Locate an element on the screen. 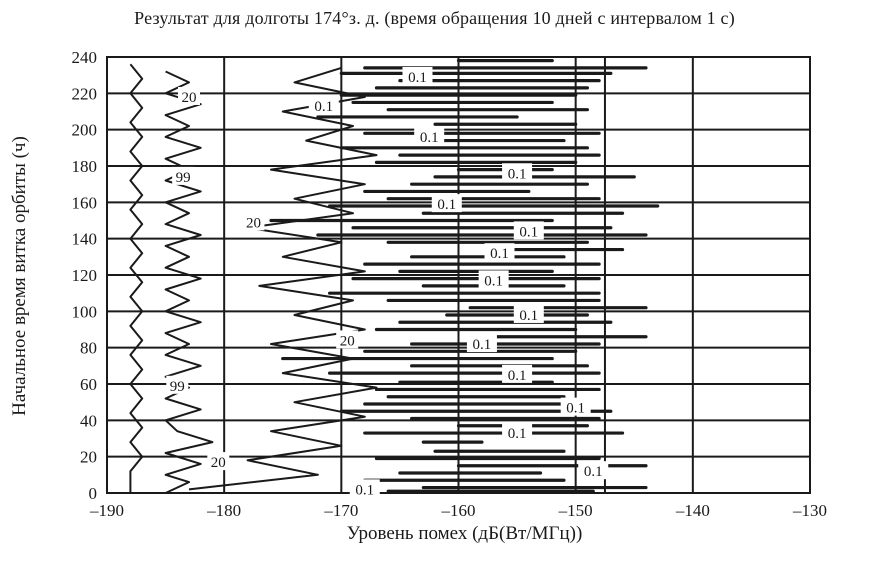  x-tick-label: –180 is located at coordinates (223, 510).